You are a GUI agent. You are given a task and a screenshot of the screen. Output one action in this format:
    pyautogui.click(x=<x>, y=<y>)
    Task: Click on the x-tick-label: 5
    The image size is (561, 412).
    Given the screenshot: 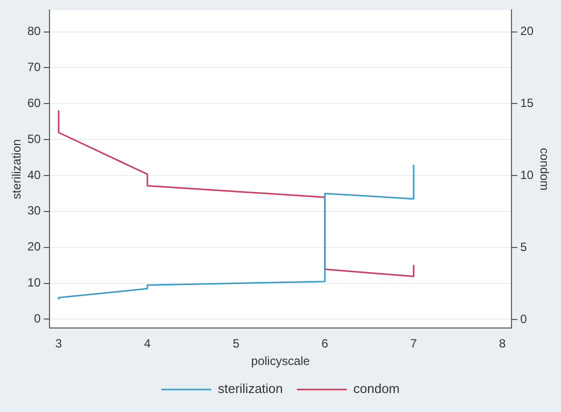 What is the action you would take?
    pyautogui.click(x=236, y=343)
    